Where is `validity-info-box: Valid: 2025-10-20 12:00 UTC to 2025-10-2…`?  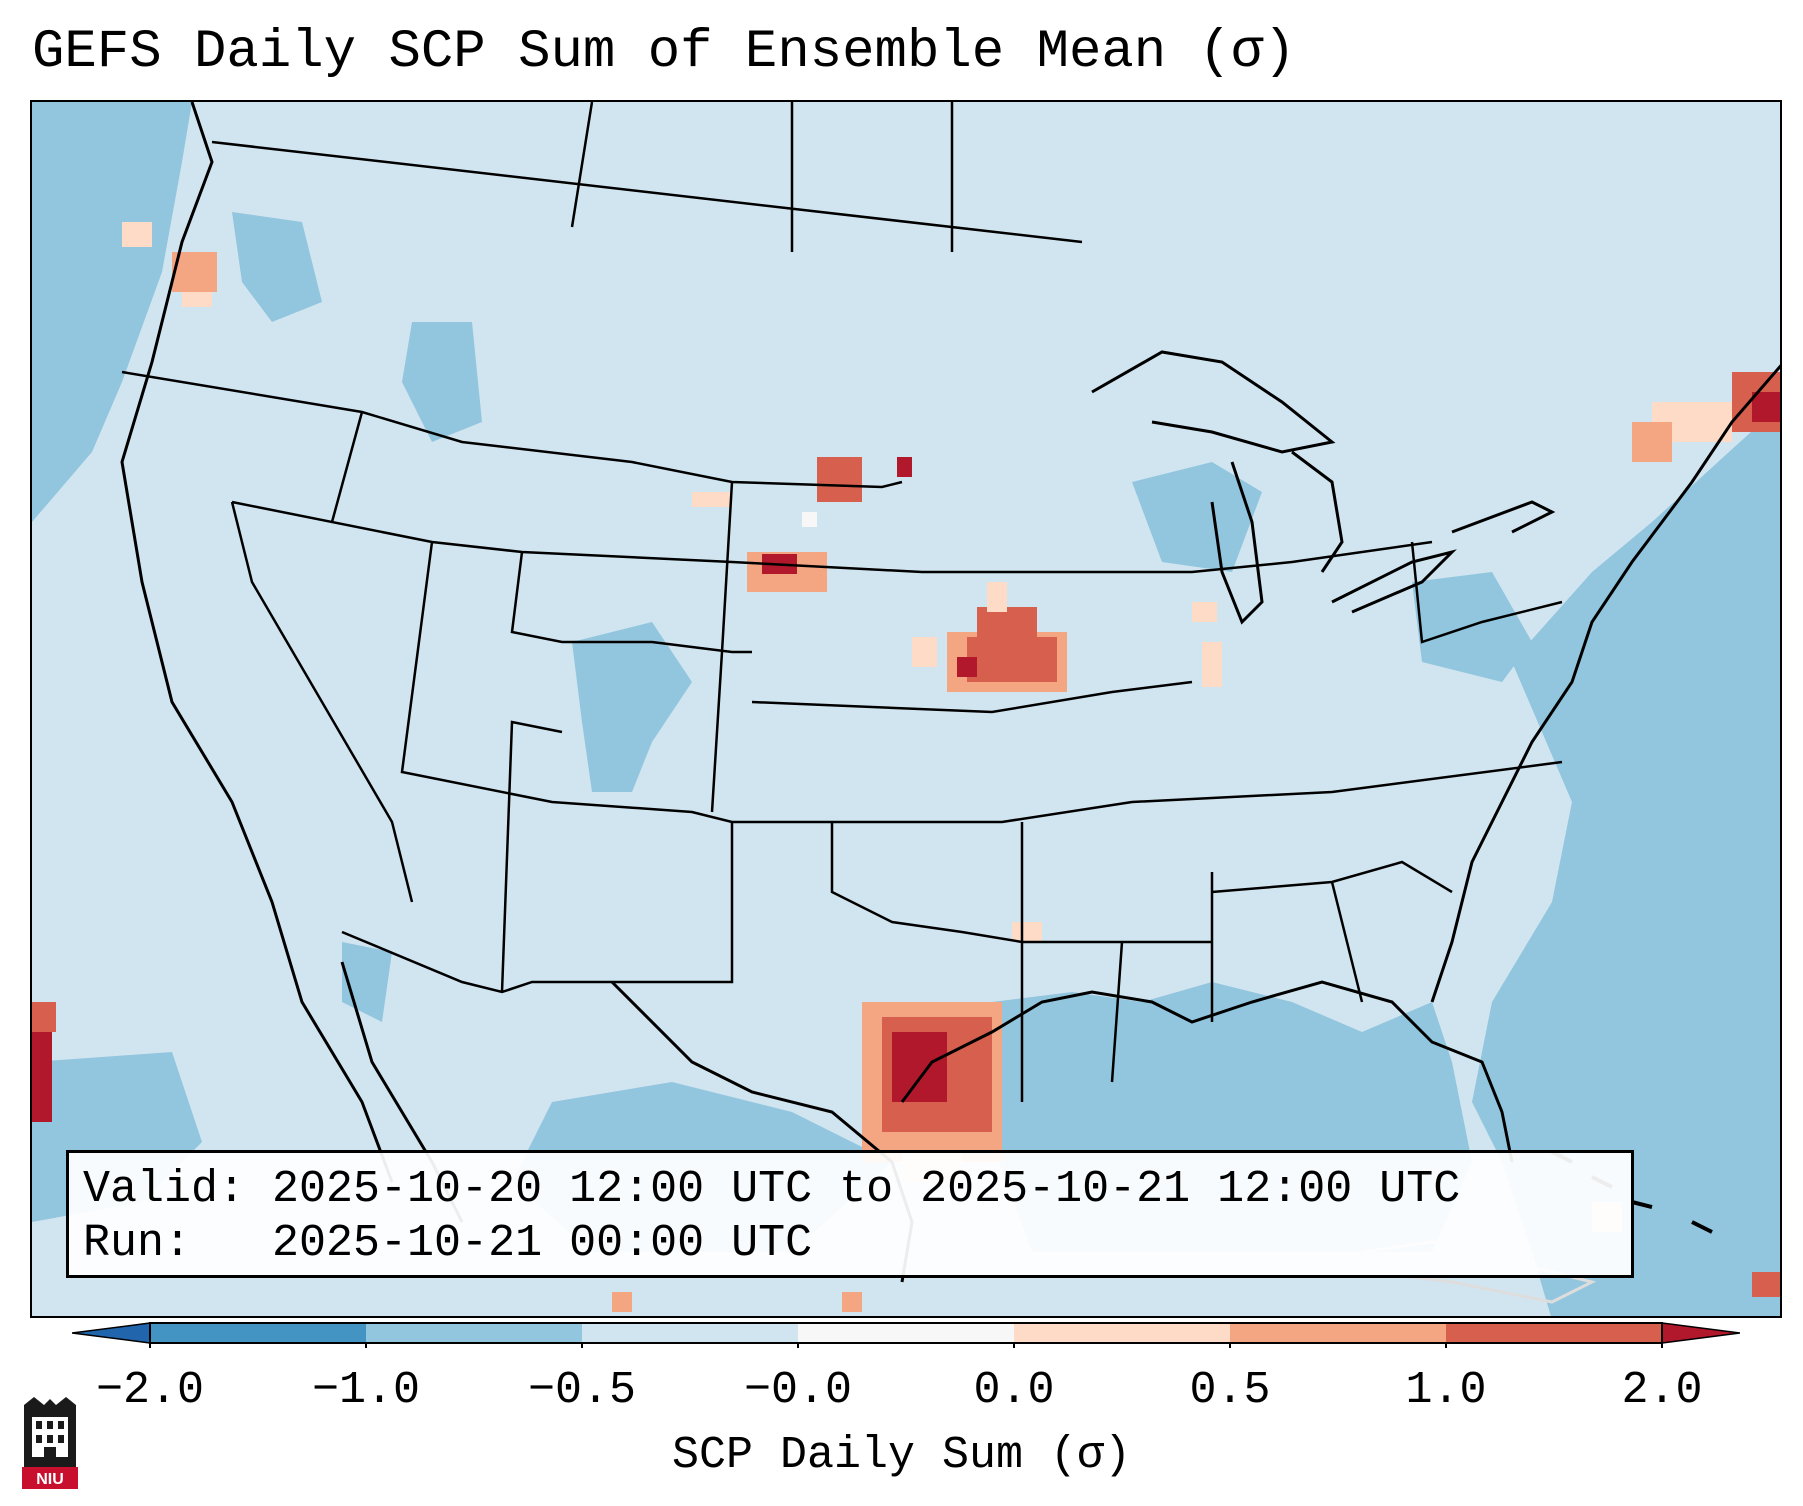
validity-info-box: Valid: 2025-10-20 12:00 UTC to 2025-10-2… is located at coordinates (850, 1214).